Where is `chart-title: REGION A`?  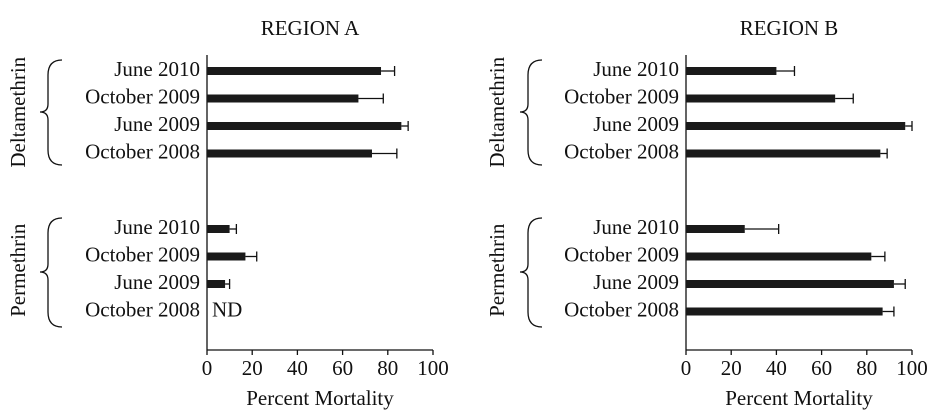 chart-title: REGION A is located at coordinates (310, 28).